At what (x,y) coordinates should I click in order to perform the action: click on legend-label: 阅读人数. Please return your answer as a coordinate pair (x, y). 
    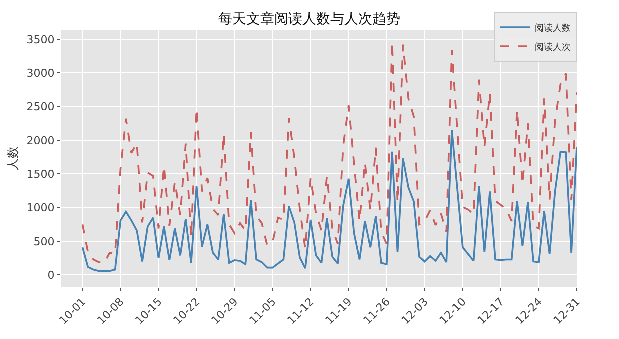
    Looking at the image, I should click on (553, 28).